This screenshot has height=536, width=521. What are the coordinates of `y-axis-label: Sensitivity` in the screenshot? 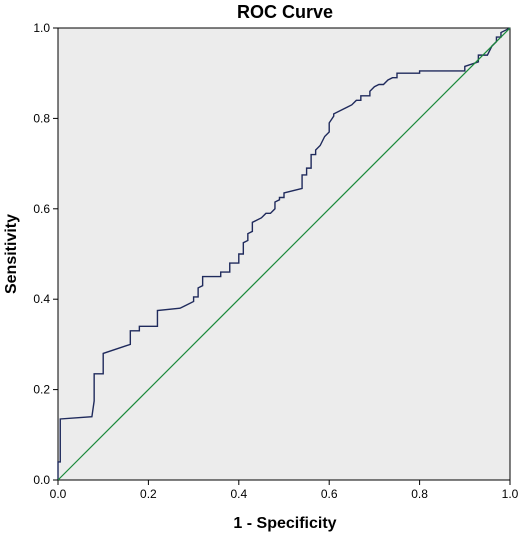 It's located at (11, 254).